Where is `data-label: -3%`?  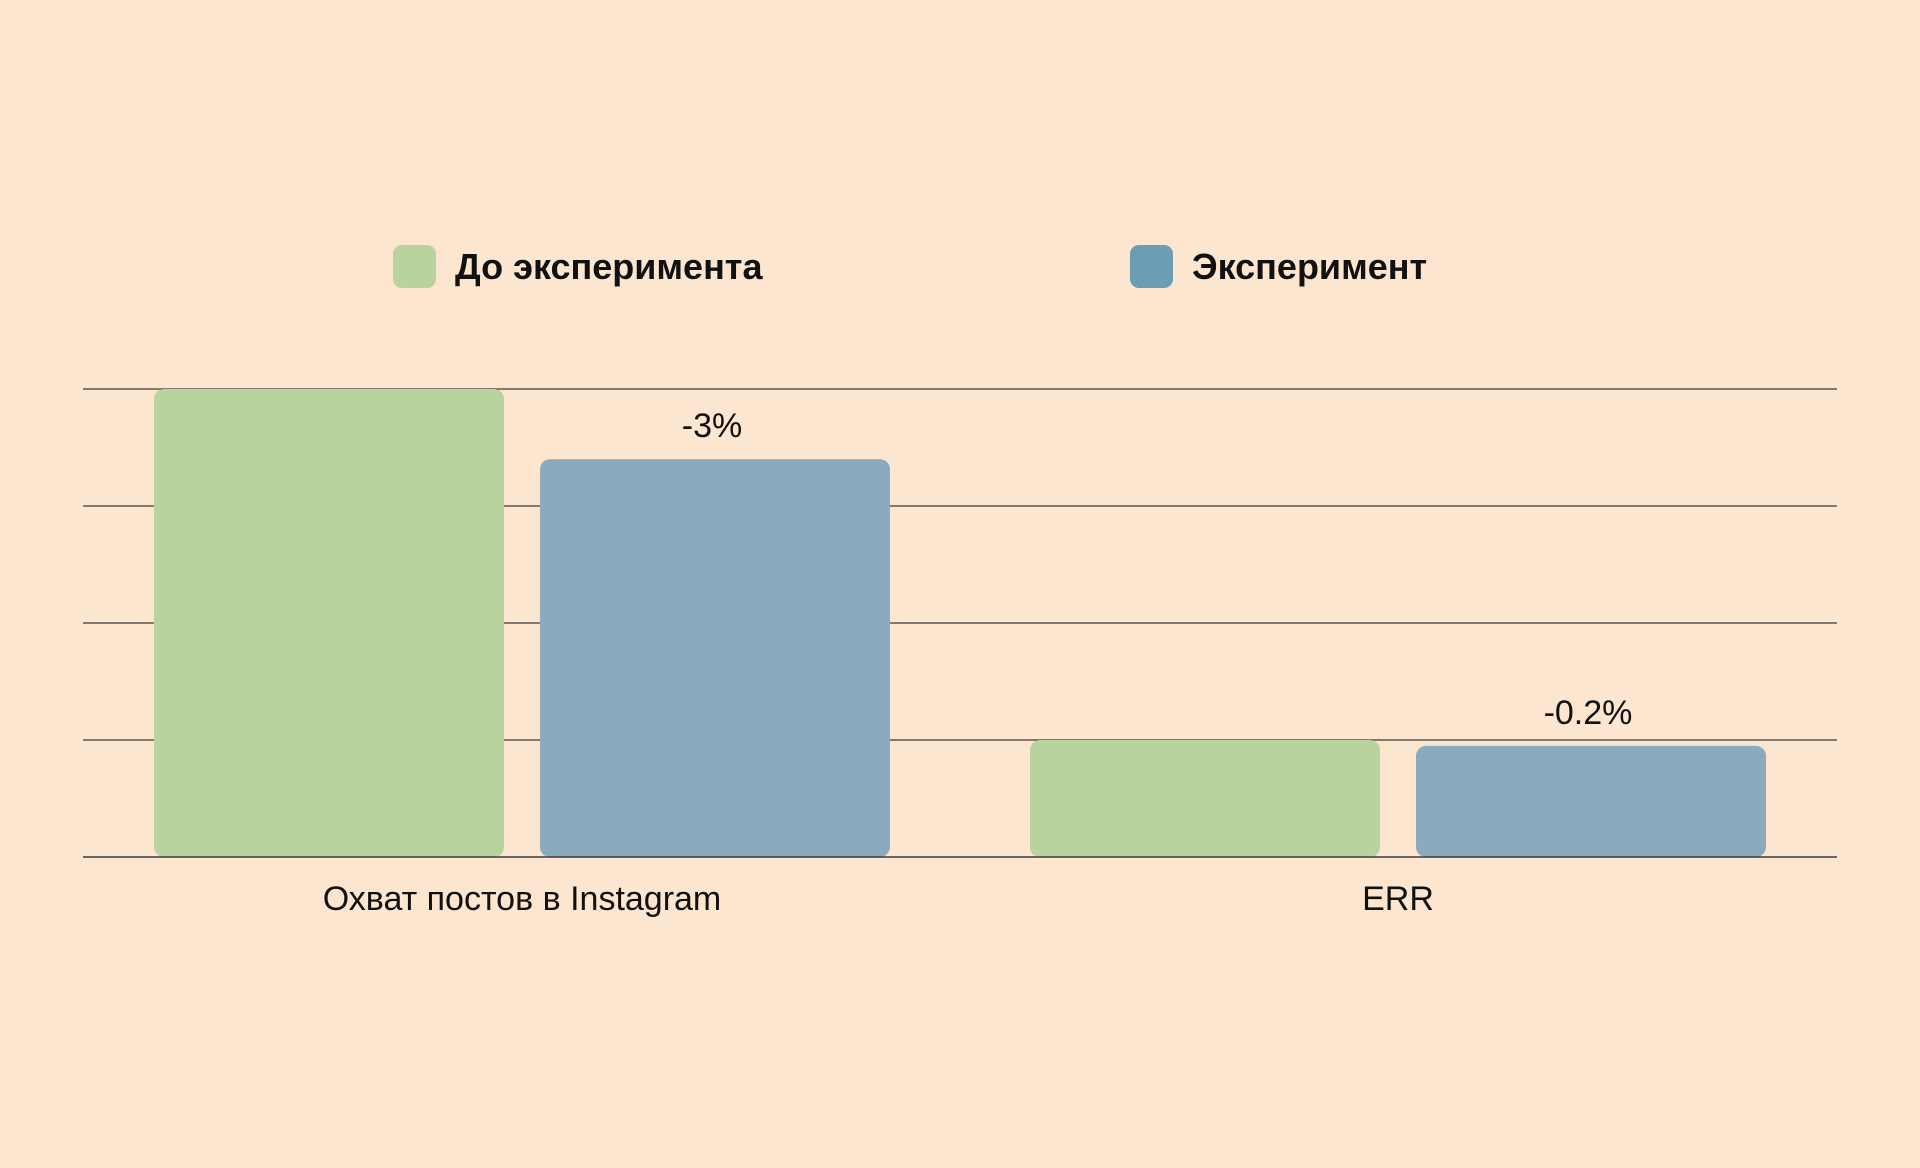 data-label: -3% is located at coordinates (712, 426).